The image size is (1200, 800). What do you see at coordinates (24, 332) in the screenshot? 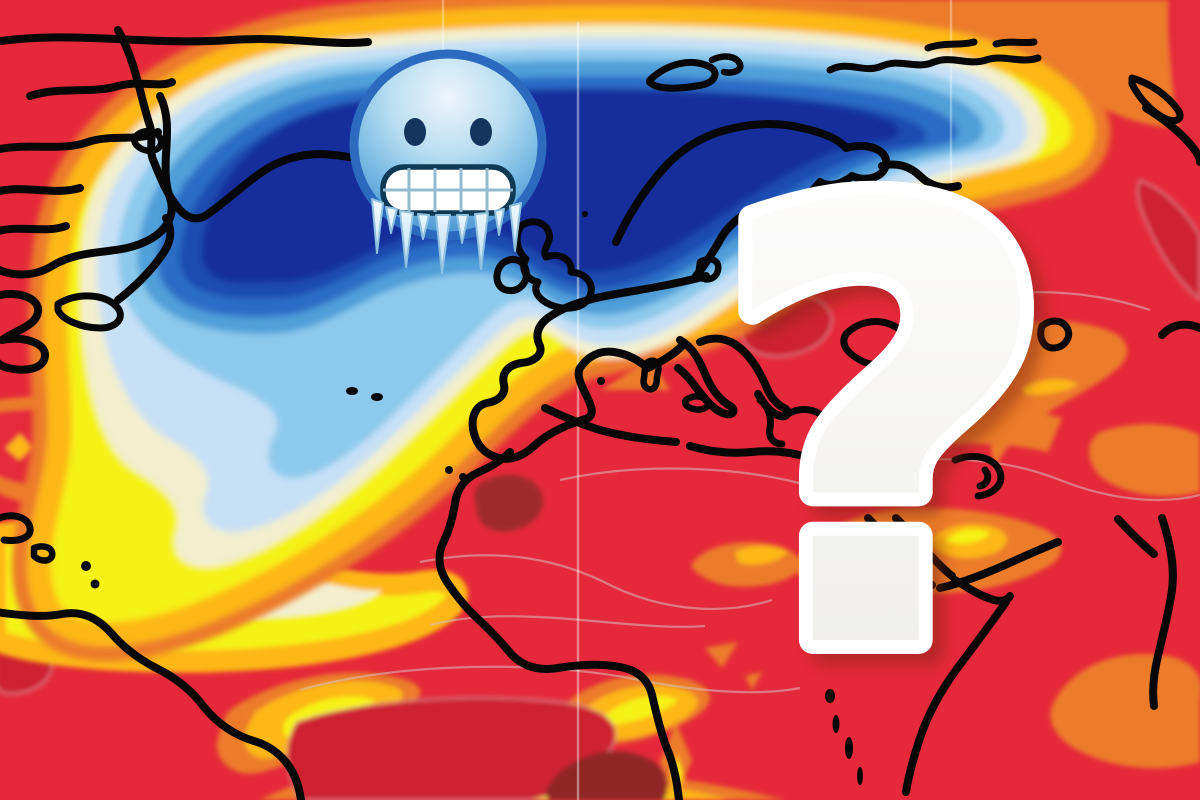
I see `coastline-gulf-st-lawrence` at bounding box center [24, 332].